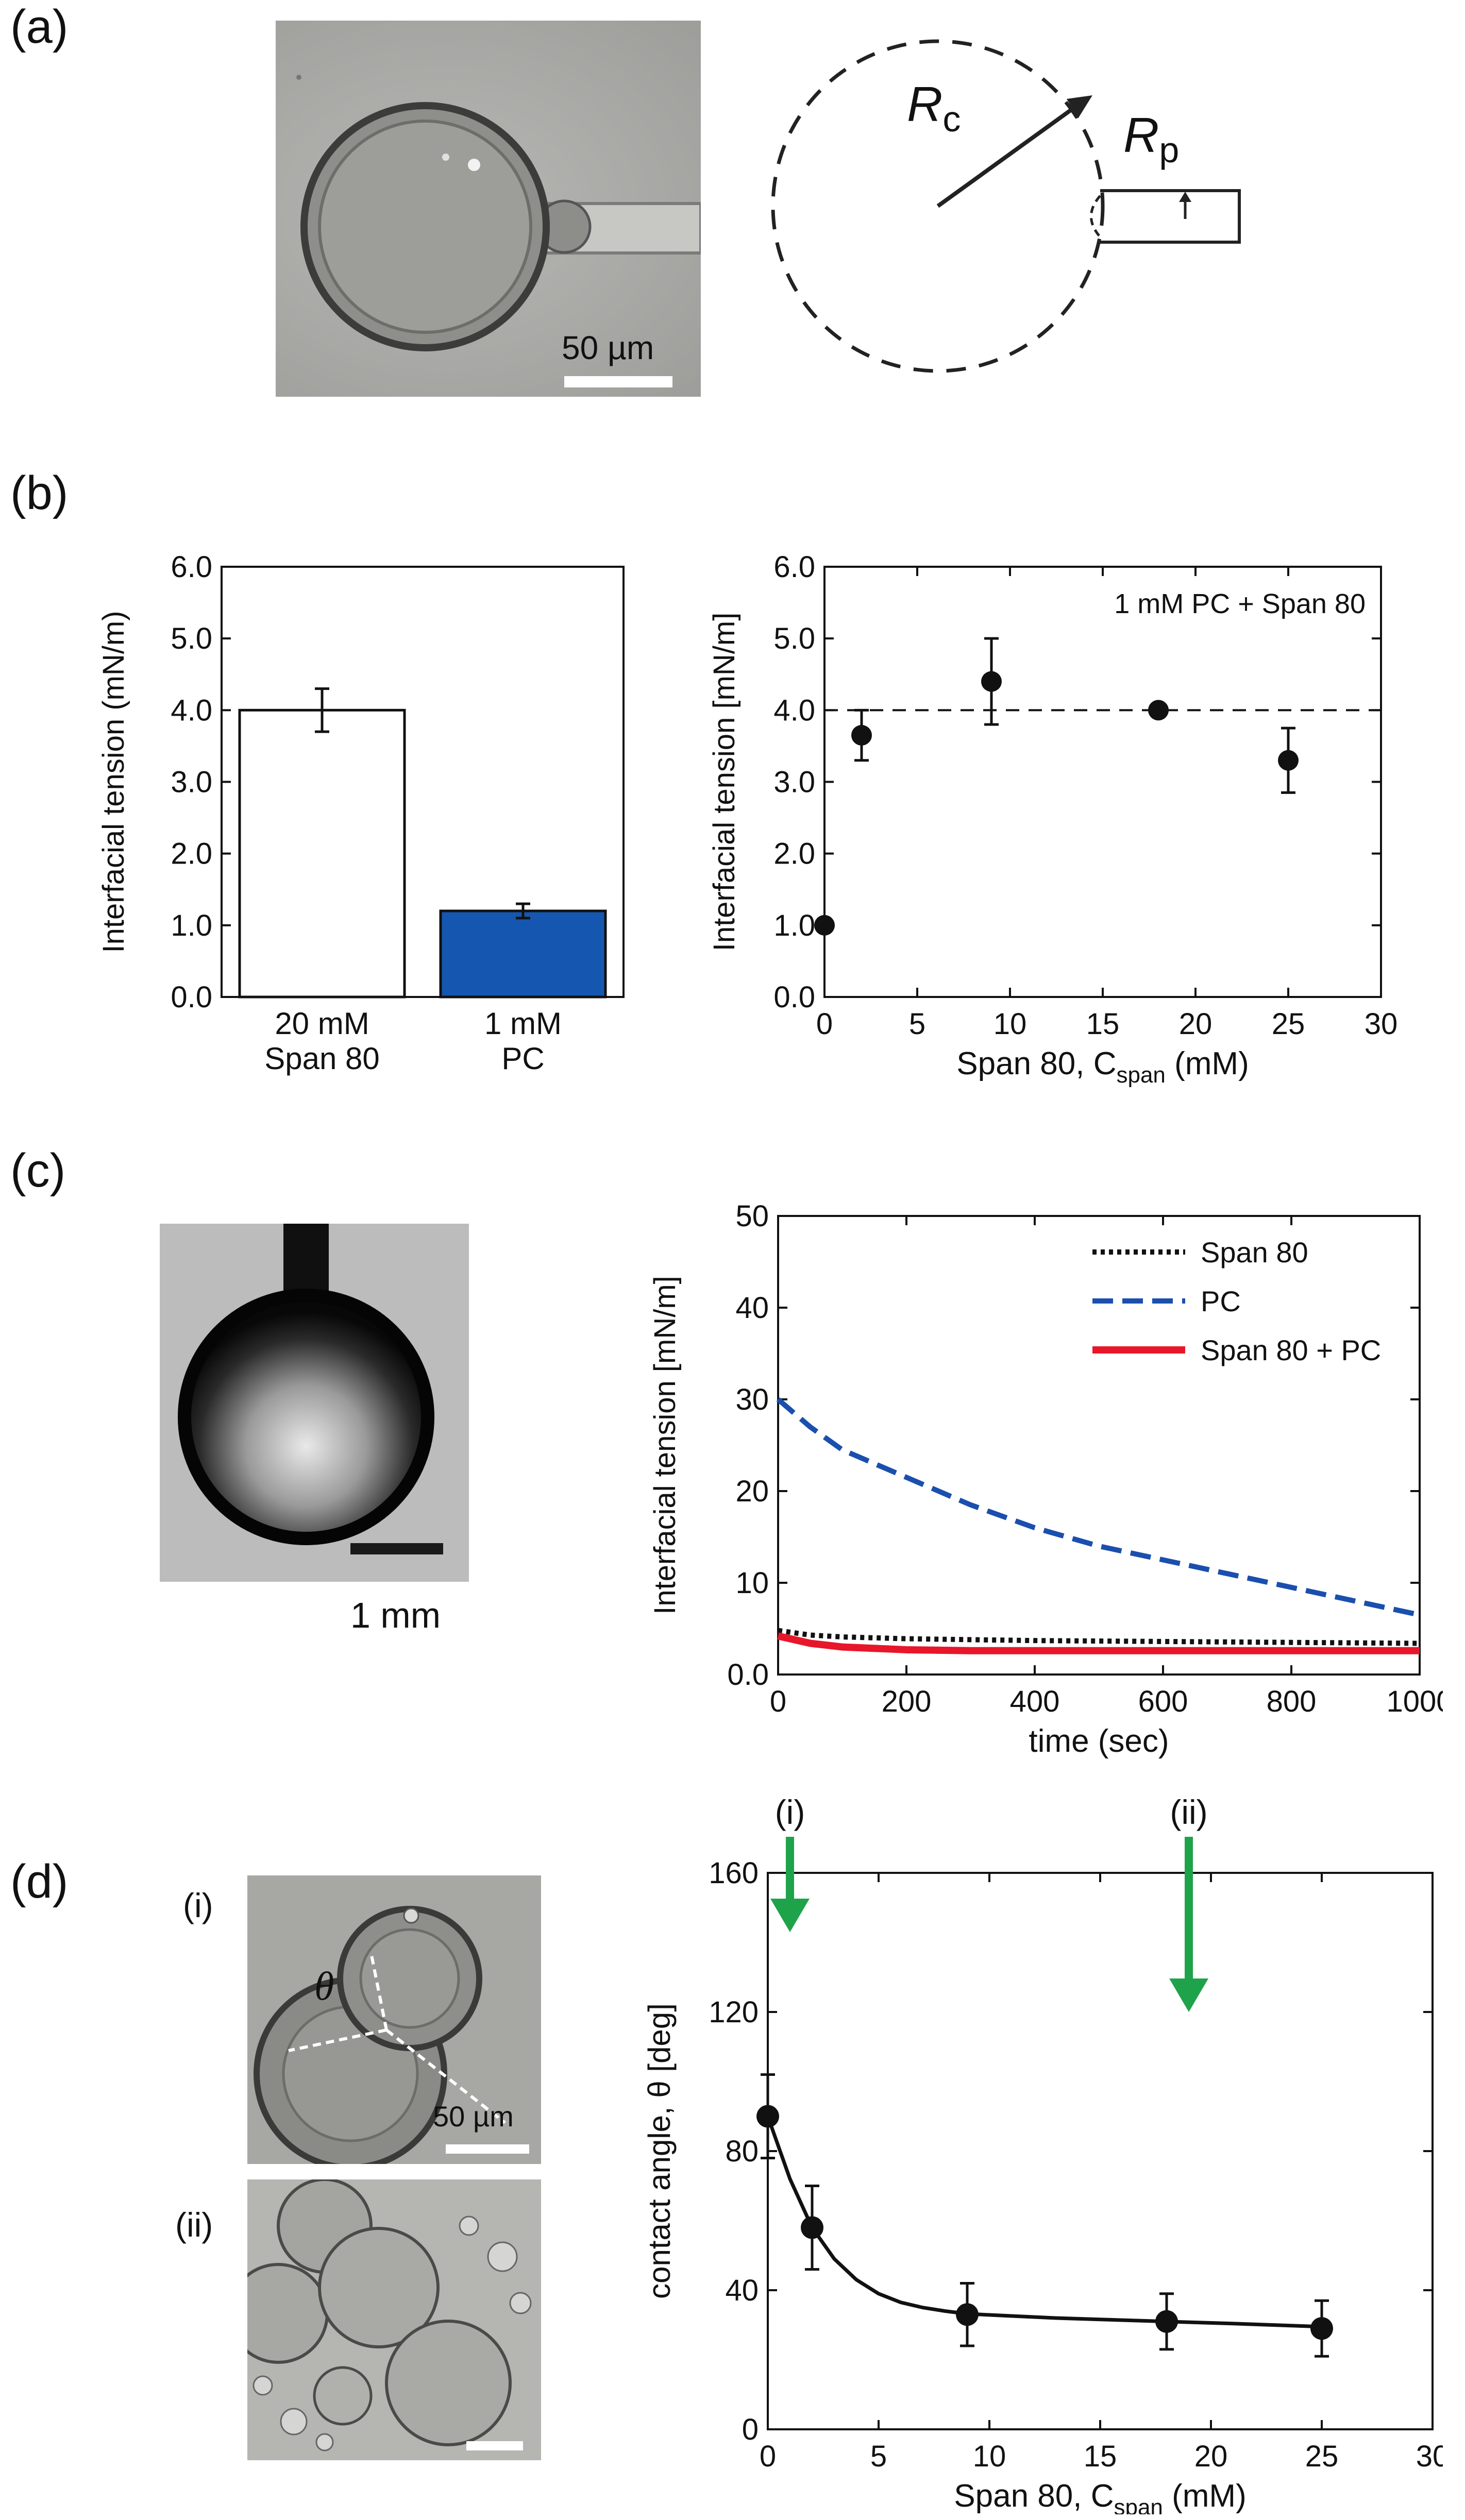  What do you see at coordinates (742, 2151) in the screenshot?
I see `y-tick-label: 80` at bounding box center [742, 2151].